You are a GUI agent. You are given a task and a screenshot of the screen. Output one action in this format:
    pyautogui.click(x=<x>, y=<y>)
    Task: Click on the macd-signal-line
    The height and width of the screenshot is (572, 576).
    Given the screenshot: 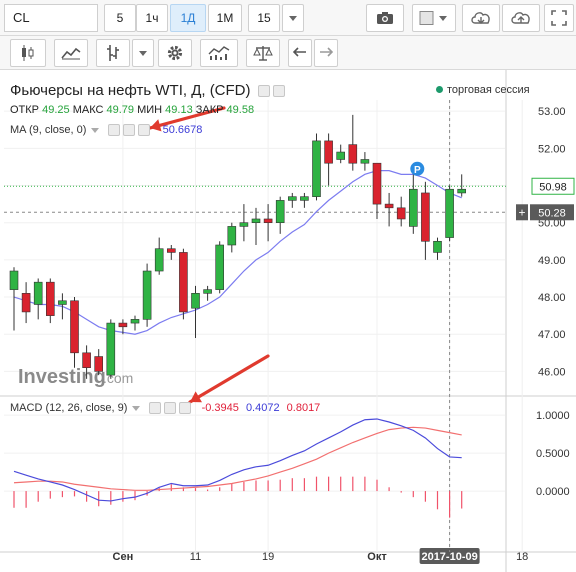 What is the action you would take?
    pyautogui.click(x=237, y=458)
    